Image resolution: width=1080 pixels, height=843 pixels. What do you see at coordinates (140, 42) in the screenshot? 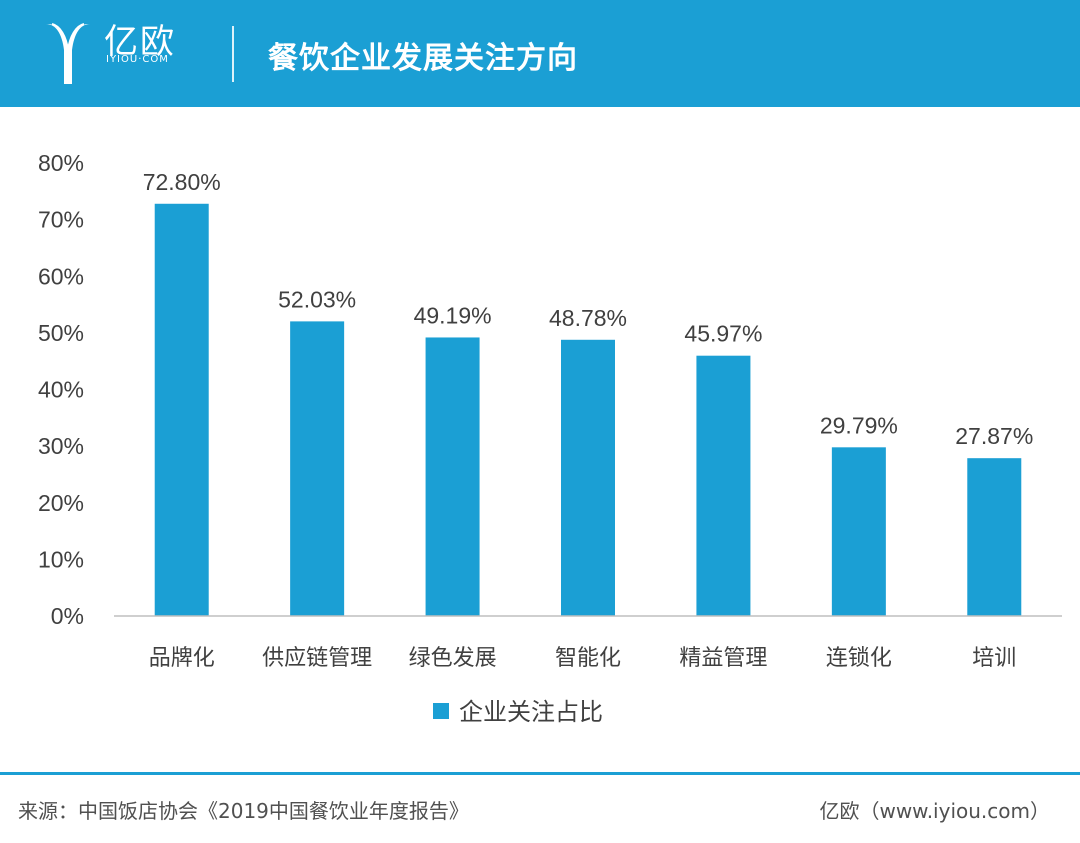
I see `logo-text-cn: 亿欧` at bounding box center [140, 42].